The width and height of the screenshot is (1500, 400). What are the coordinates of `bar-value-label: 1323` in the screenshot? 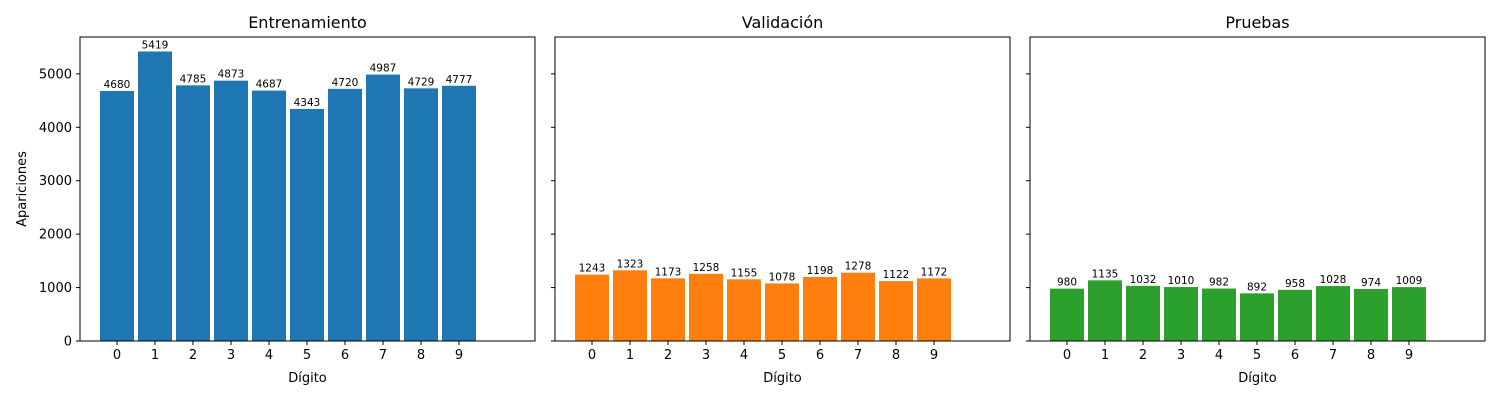 It's located at (630, 264).